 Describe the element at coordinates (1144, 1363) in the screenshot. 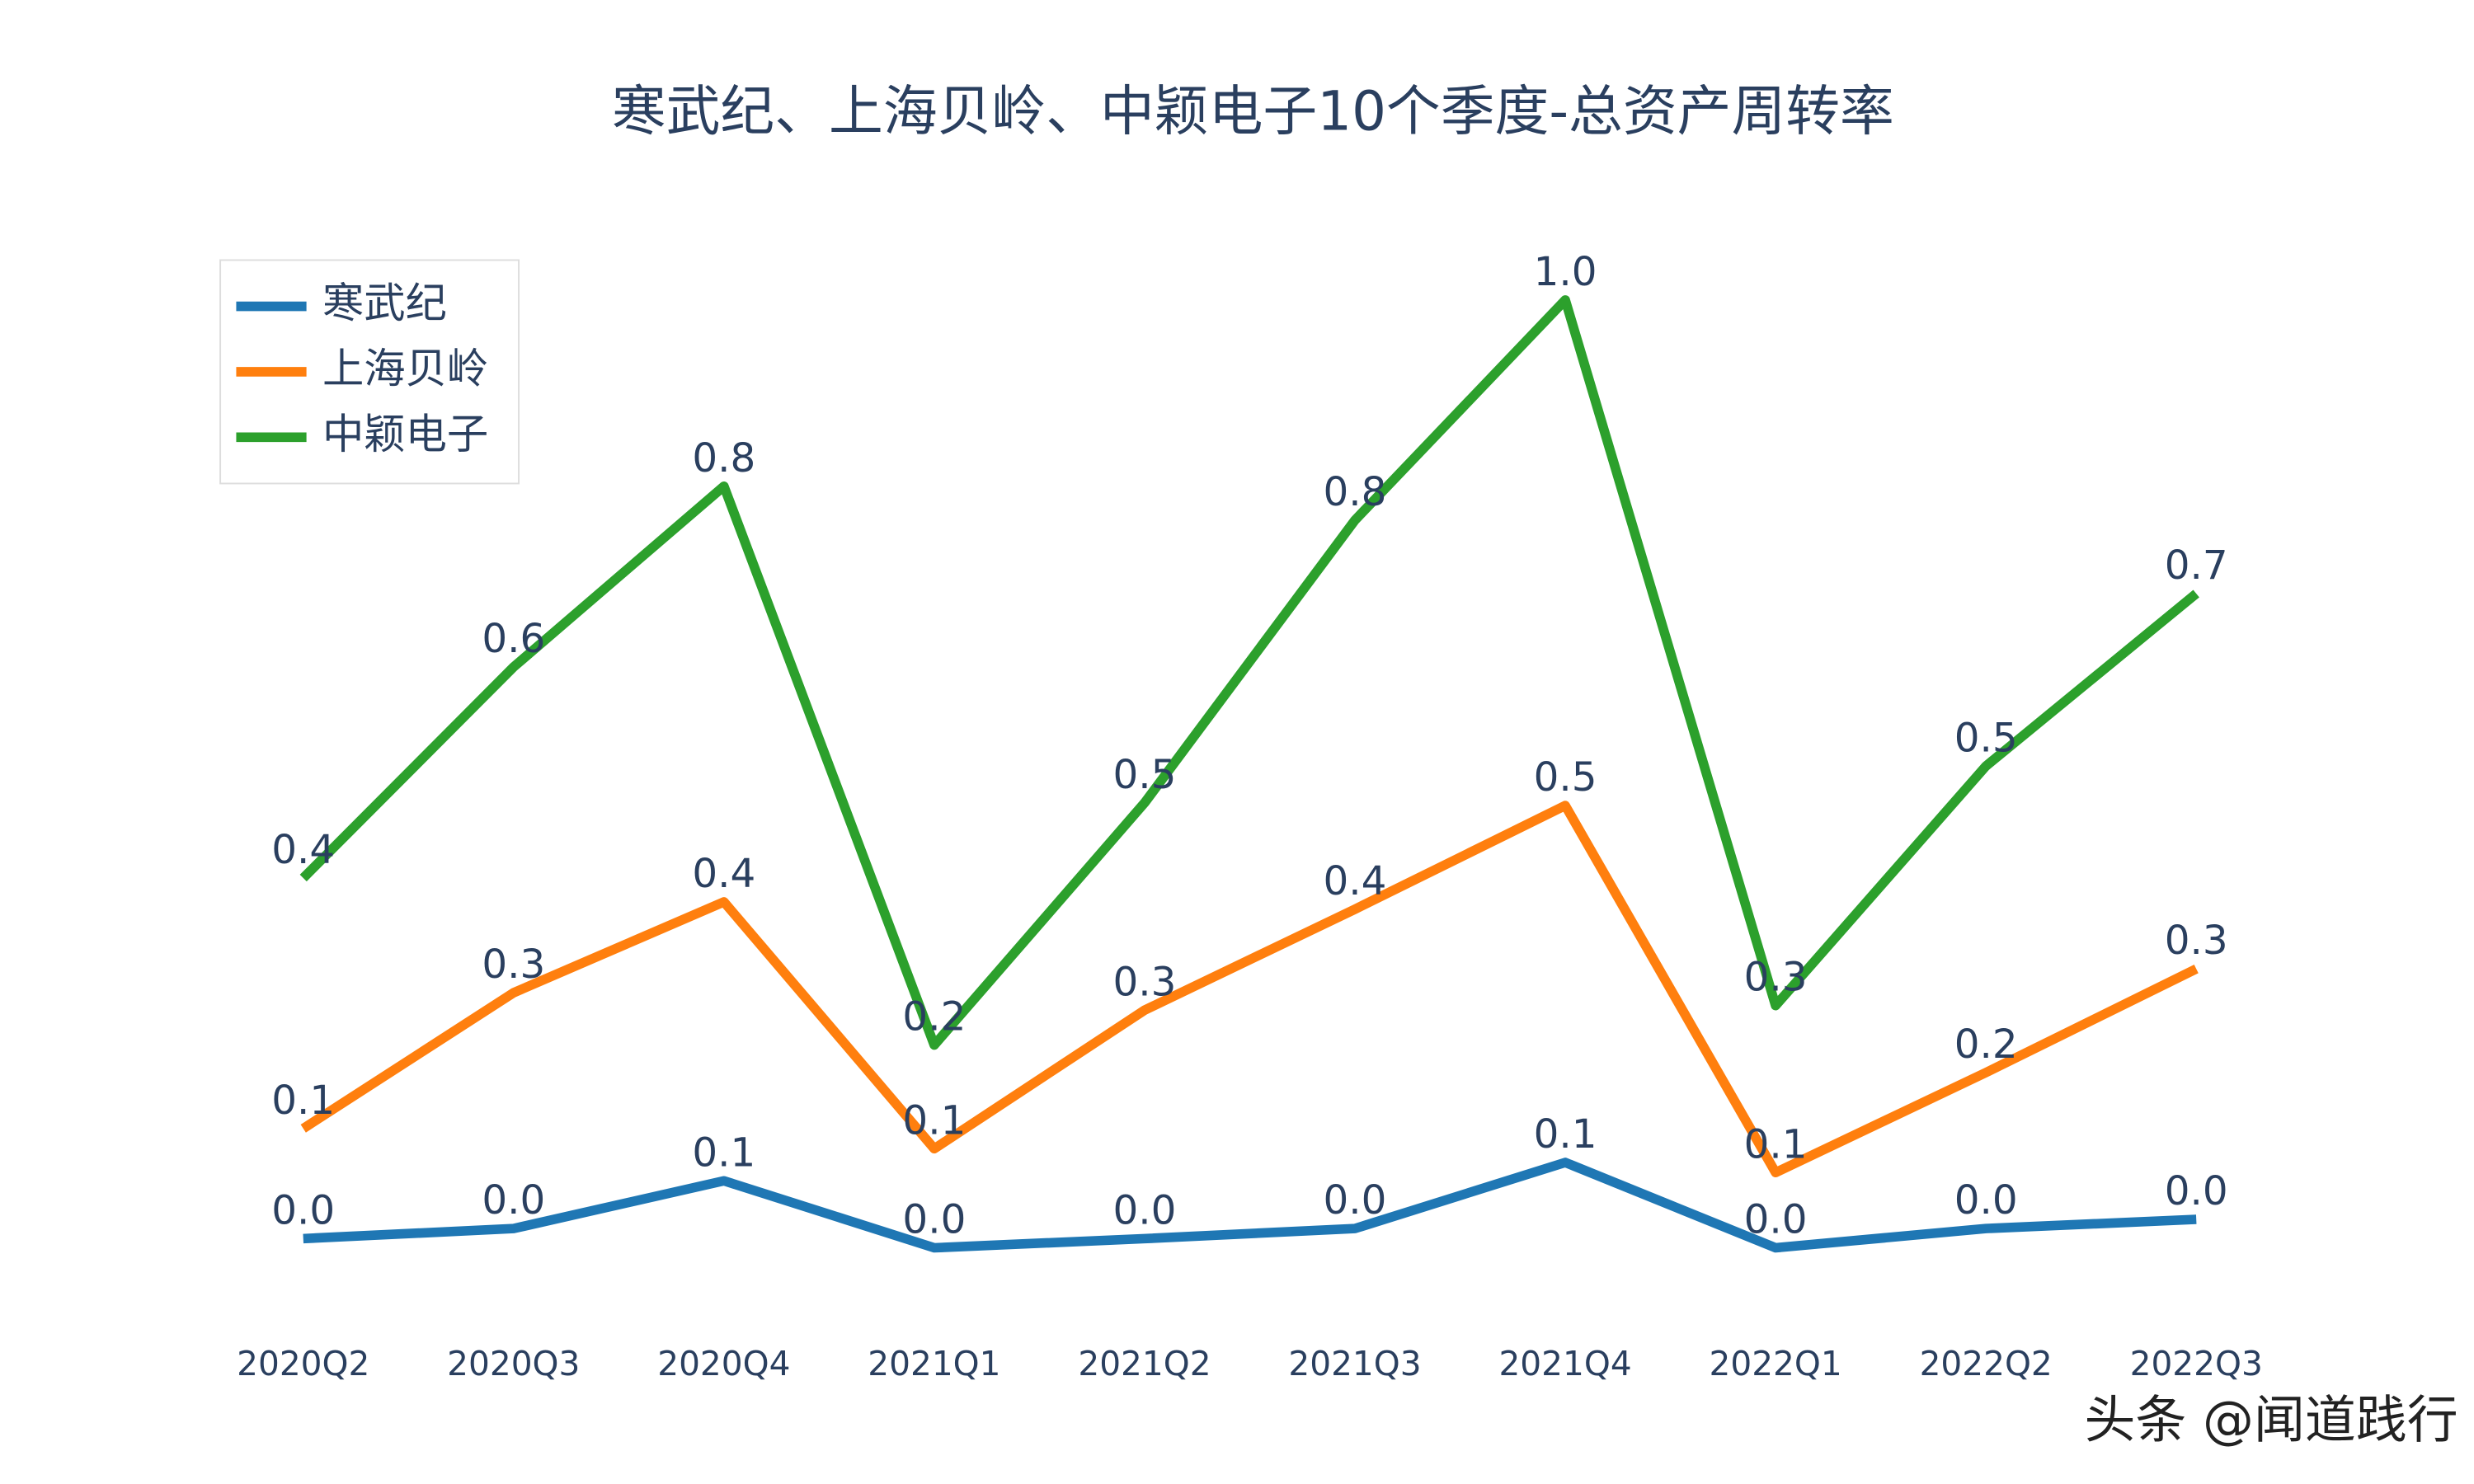

I see `x-tick-label: 2021Q2` at that location.